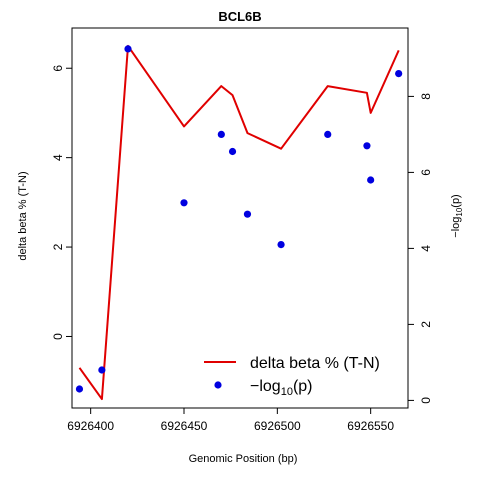  Describe the element at coordinates (456, 227) in the screenshot. I see `y2-axis-label-prefix: −log` at that location.